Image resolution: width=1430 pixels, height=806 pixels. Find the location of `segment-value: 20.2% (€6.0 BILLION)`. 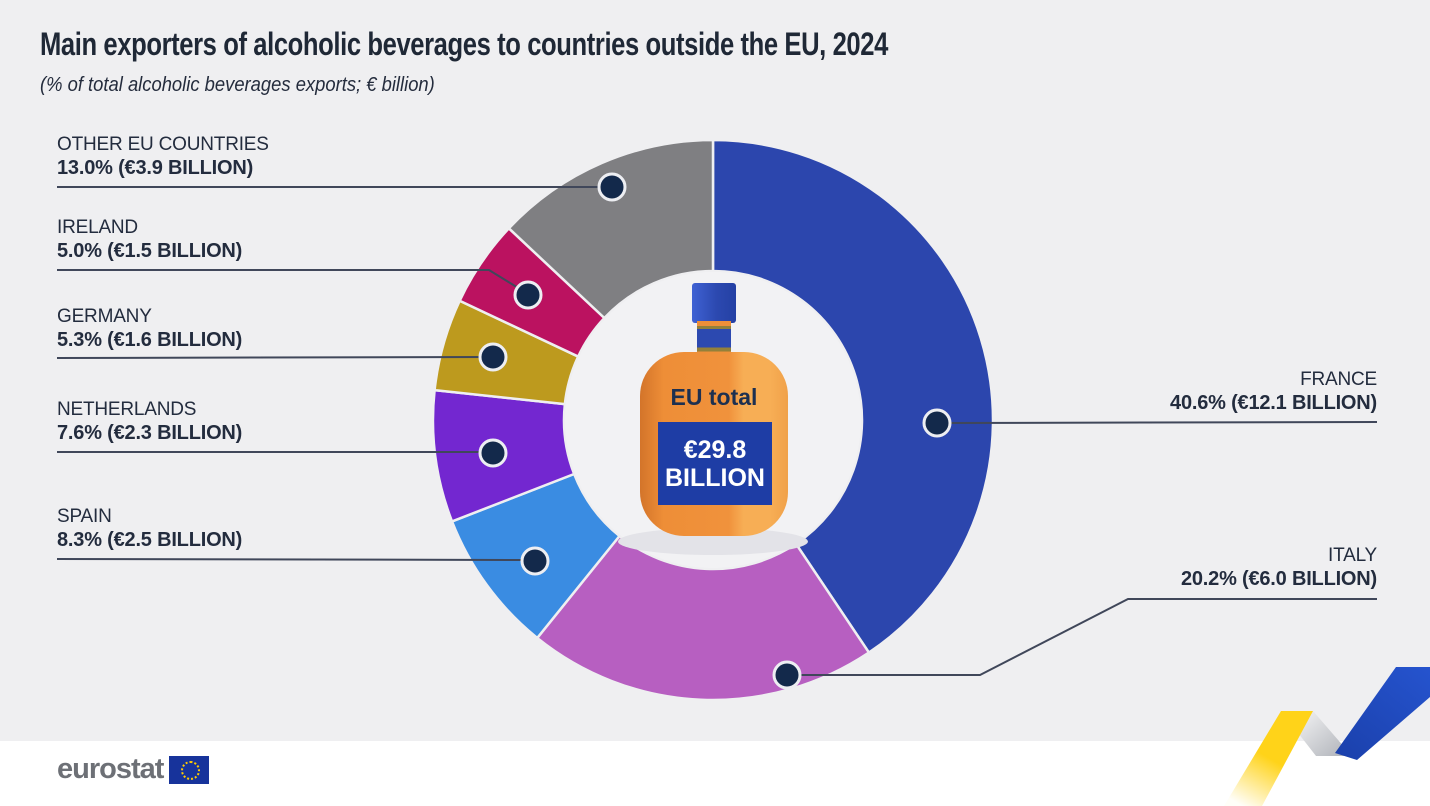

segment-value: 20.2% (€6.0 BILLION) is located at coordinates (1278, 579).